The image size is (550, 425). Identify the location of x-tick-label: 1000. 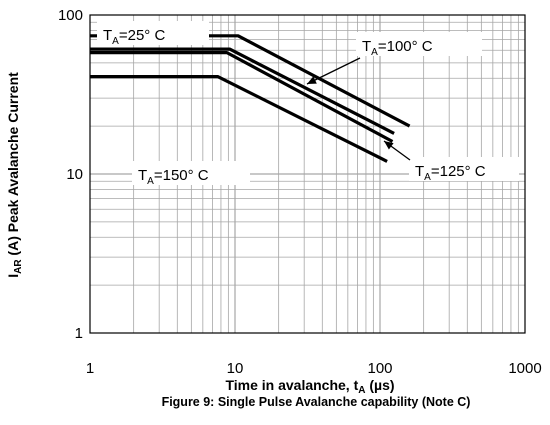
(524, 368).